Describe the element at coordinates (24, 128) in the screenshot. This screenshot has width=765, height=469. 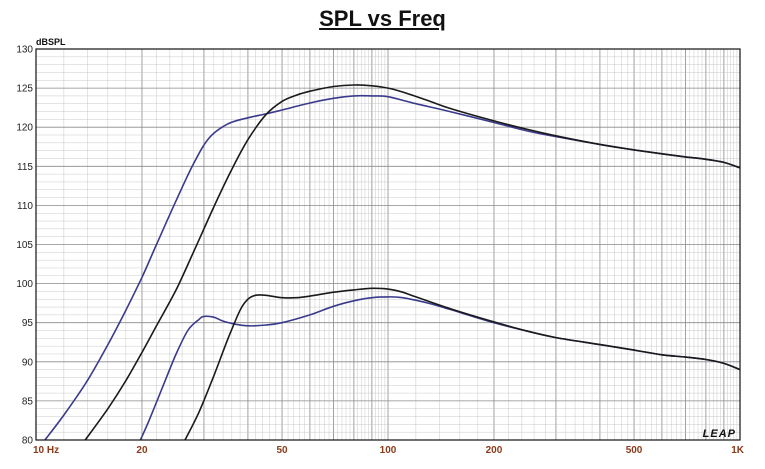
I see `y-tick-label: 120` at that location.